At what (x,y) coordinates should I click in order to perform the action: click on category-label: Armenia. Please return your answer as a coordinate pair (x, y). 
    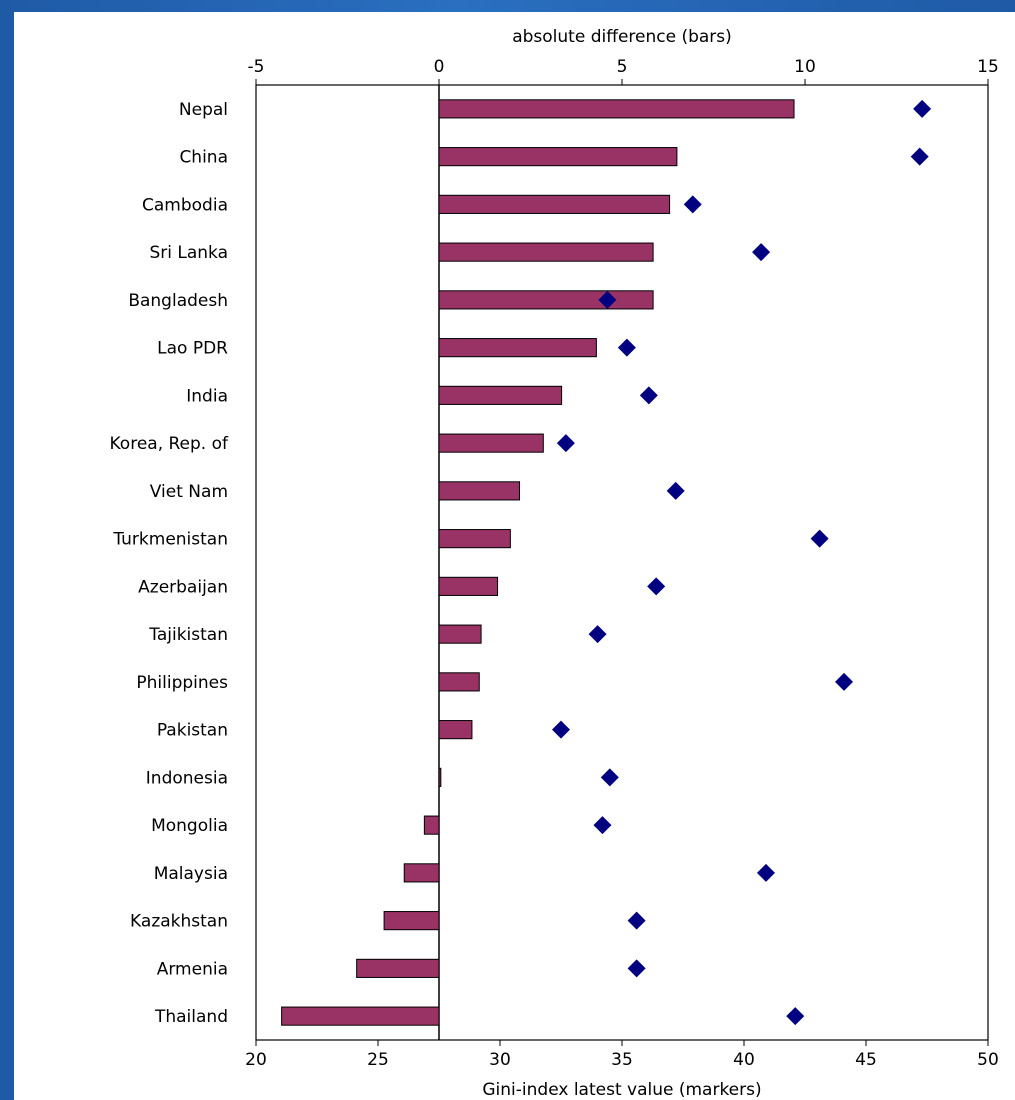
    Looking at the image, I should click on (192, 969).